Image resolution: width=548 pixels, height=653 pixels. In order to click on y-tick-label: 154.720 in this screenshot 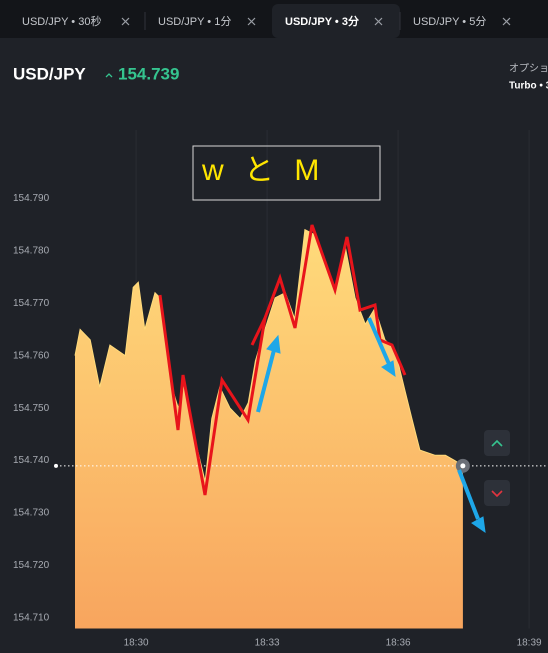, I will do `click(31, 565)`.